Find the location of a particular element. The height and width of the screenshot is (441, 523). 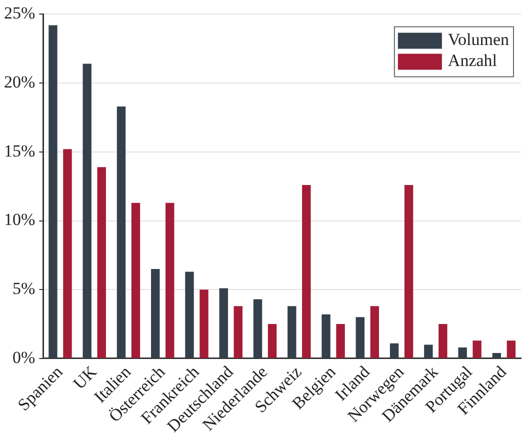

y-tick-label: 5% is located at coordinates (24, 288).